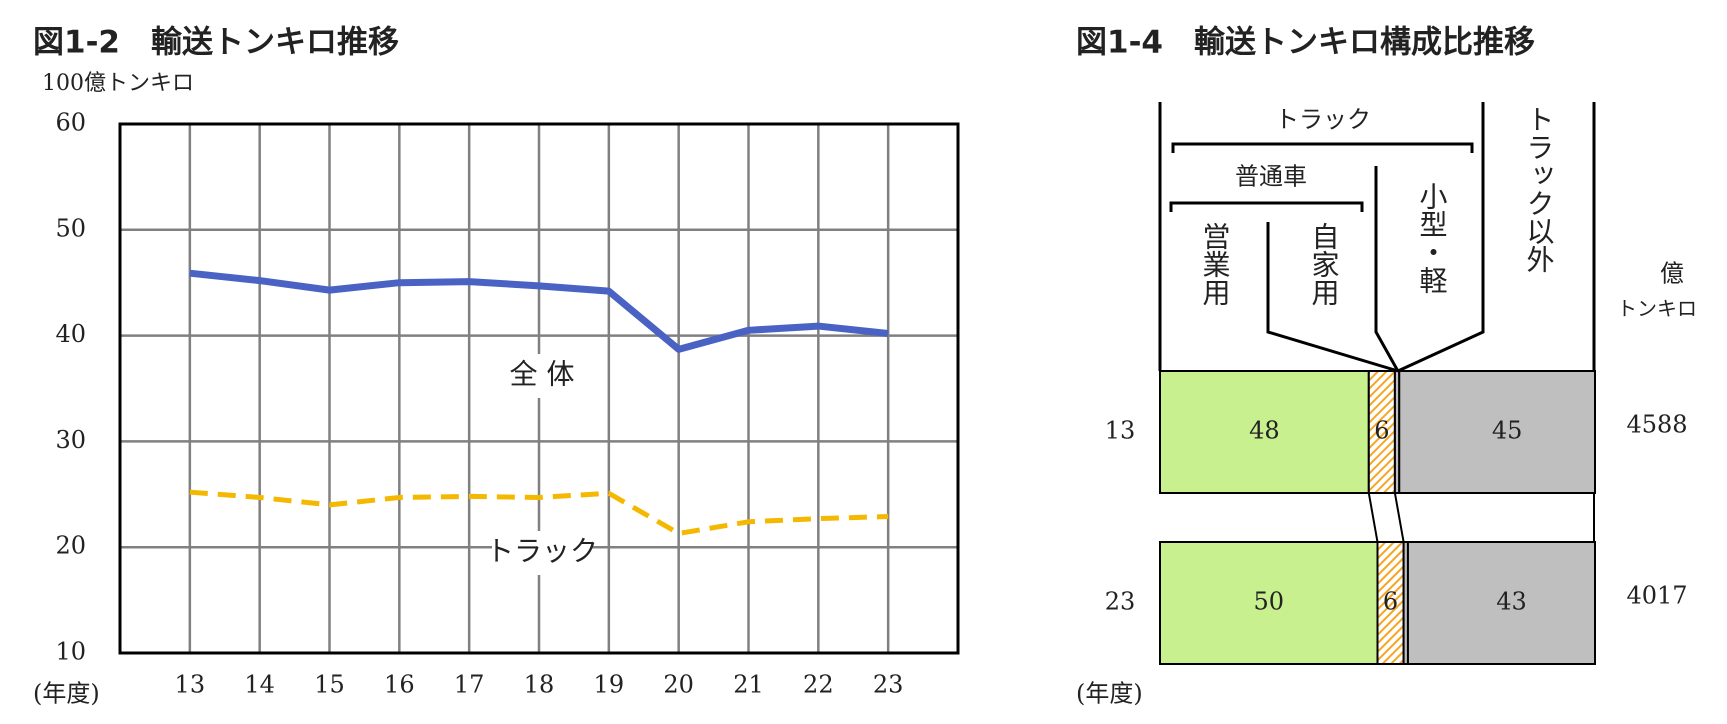 Image resolution: width=1727 pixels, height=724 pixels. I want to click on data-label: 48, so click(1264, 431).